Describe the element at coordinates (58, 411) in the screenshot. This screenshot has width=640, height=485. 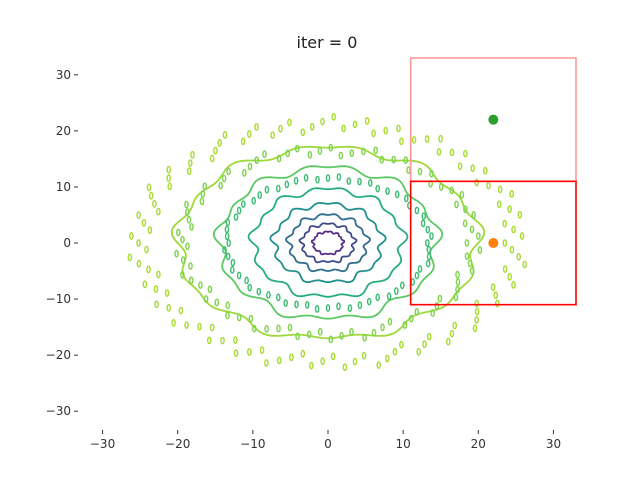
I see `y-tick-label: −30` at that location.